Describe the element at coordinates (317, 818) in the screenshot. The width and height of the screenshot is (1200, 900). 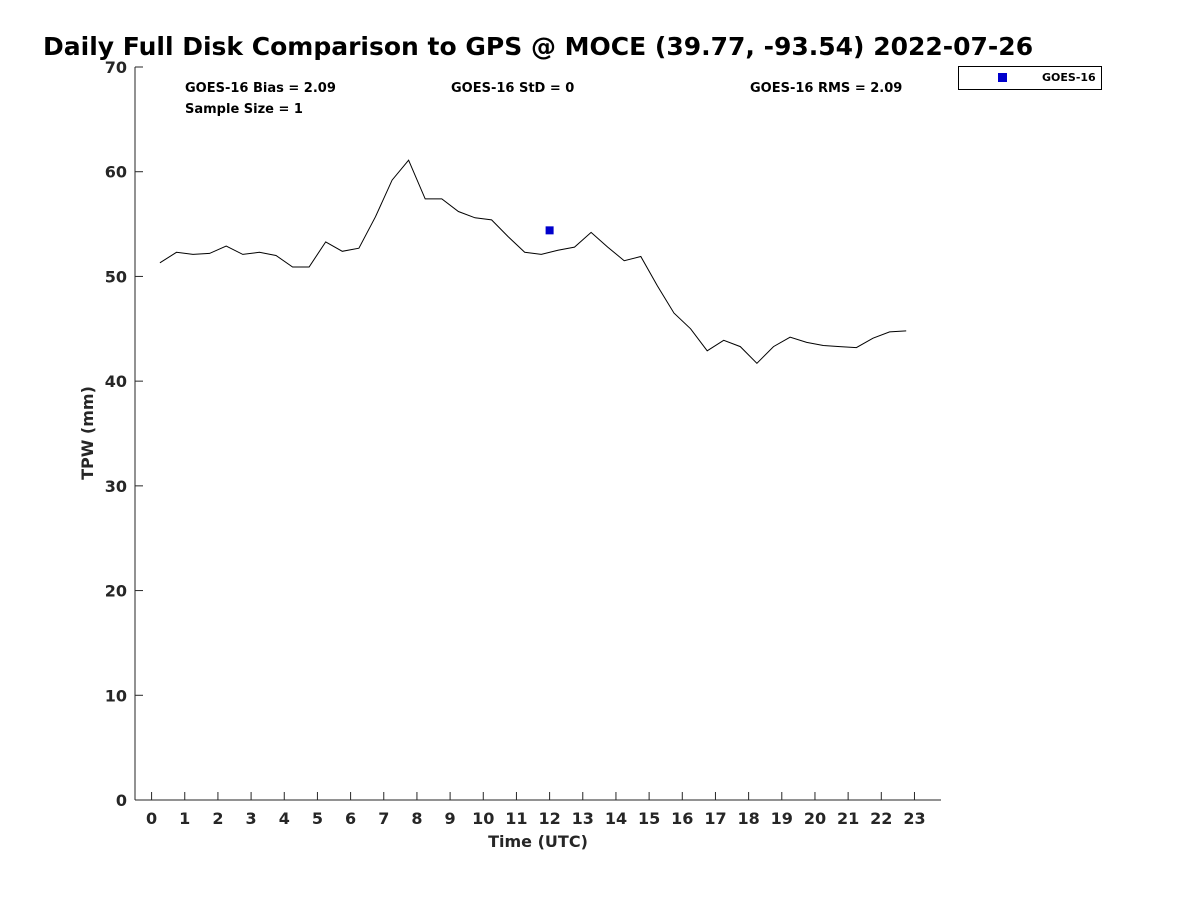
I see `x-tick-label: 5` at that location.